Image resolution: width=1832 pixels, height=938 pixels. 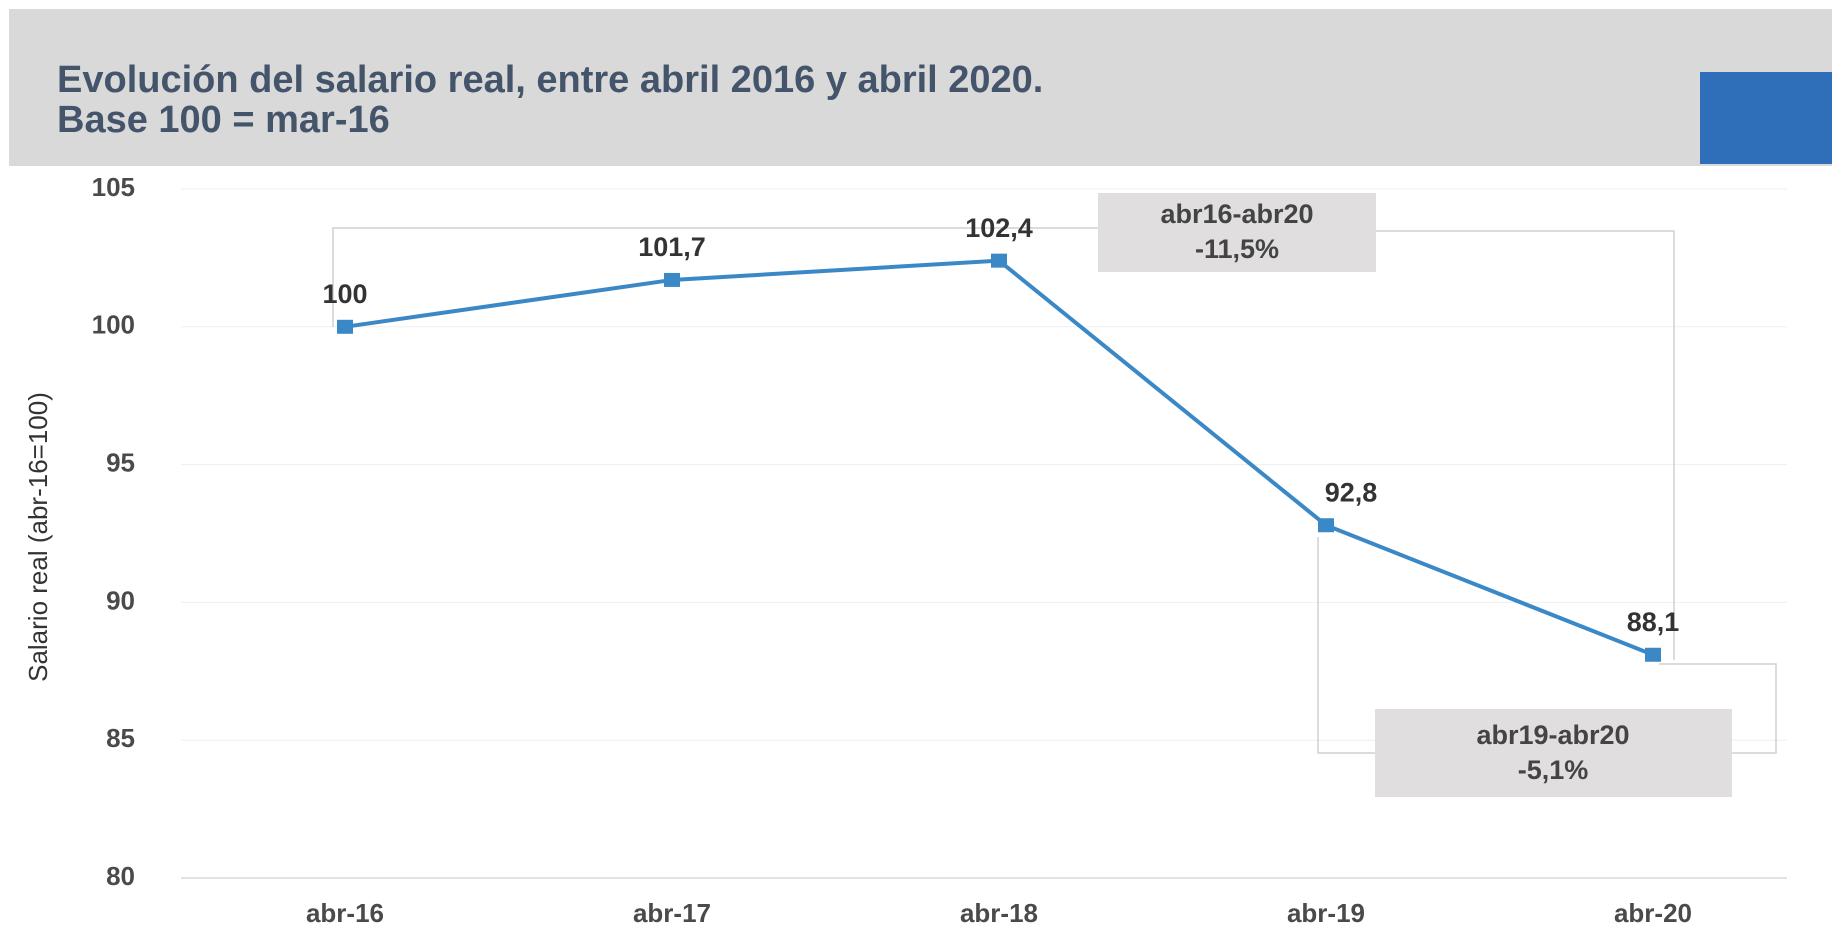 I want to click on data-label: 102,4, so click(x=999, y=228).